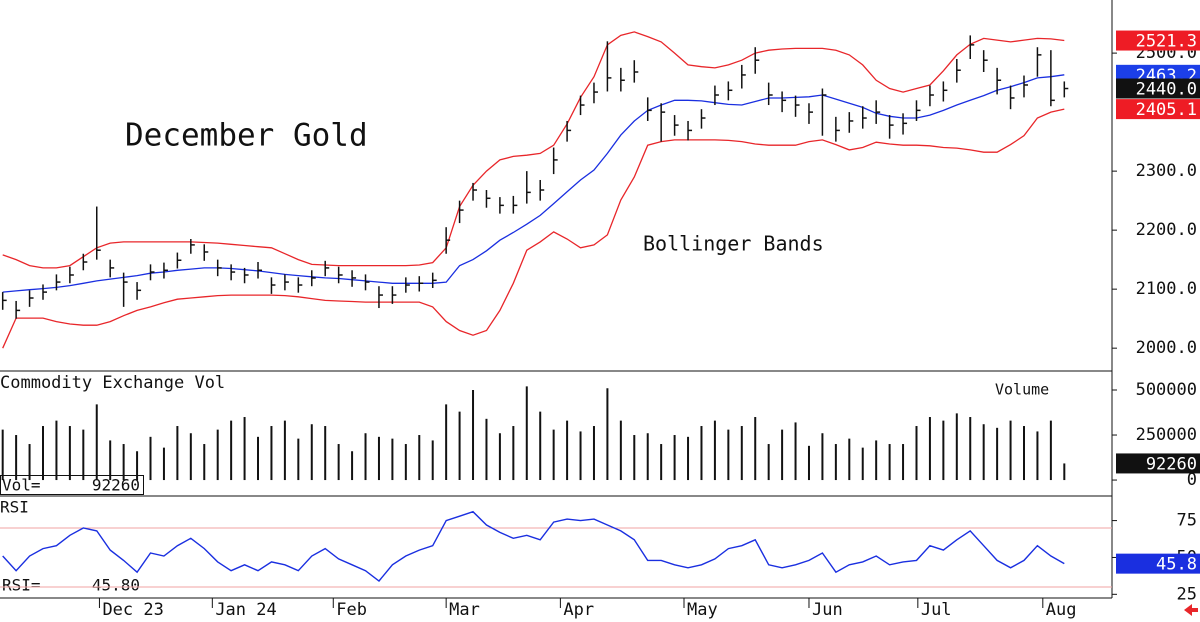 The image size is (1200, 622). What do you see at coordinates (1166, 171) in the screenshot?
I see `y-tick-label: 2300.0` at bounding box center [1166, 171].